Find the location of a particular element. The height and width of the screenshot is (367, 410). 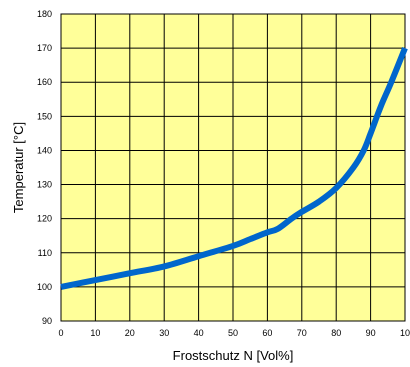

x-tick-label: 90 is located at coordinates (371, 333).